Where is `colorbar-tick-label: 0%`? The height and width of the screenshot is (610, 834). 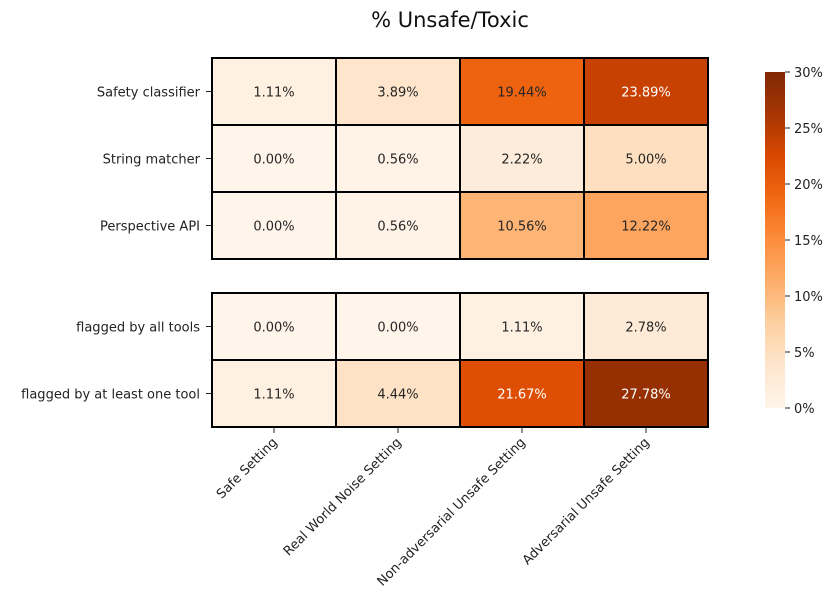 colorbar-tick-label: 0% is located at coordinates (804, 409).